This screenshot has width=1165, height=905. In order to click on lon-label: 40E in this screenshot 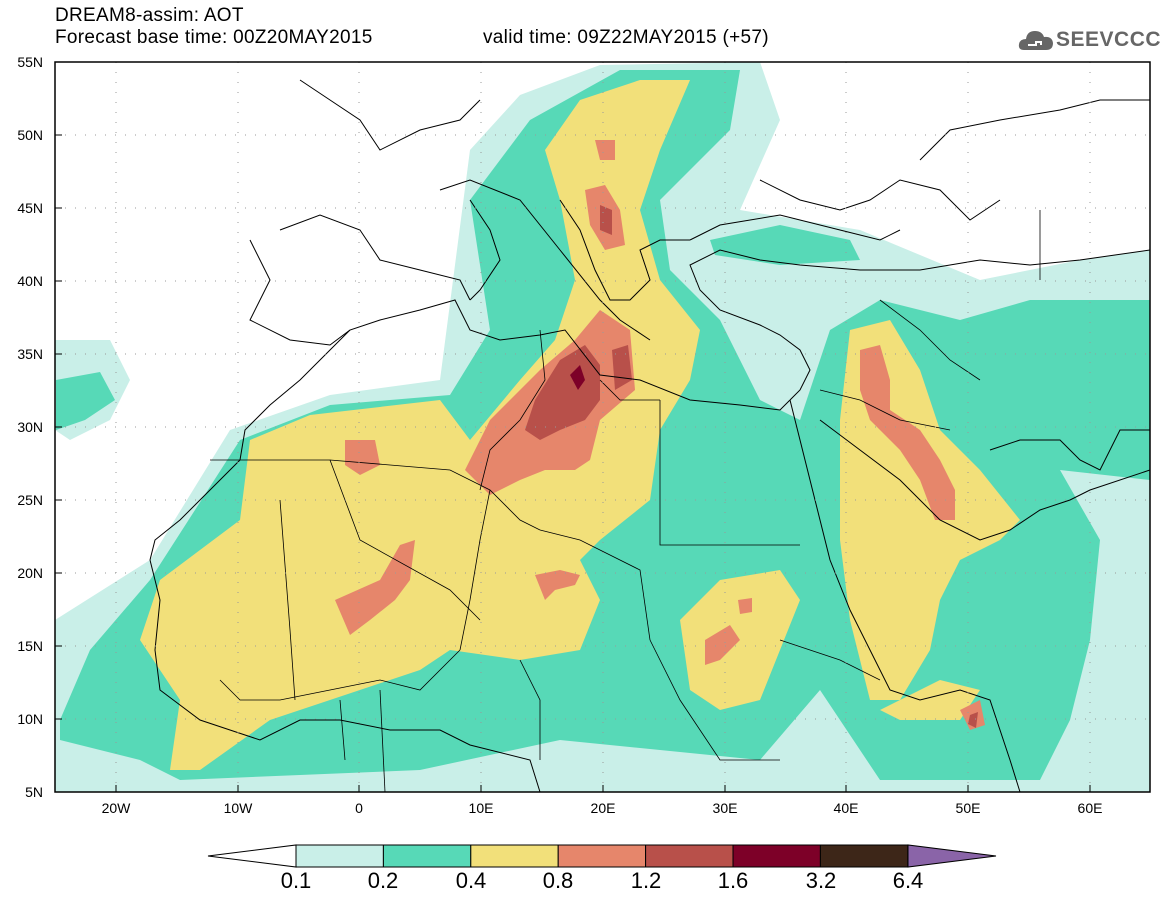, I will do `click(846, 808)`.